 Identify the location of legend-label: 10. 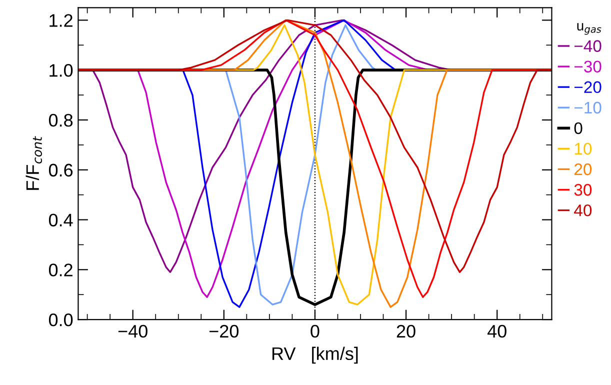
(583, 148).